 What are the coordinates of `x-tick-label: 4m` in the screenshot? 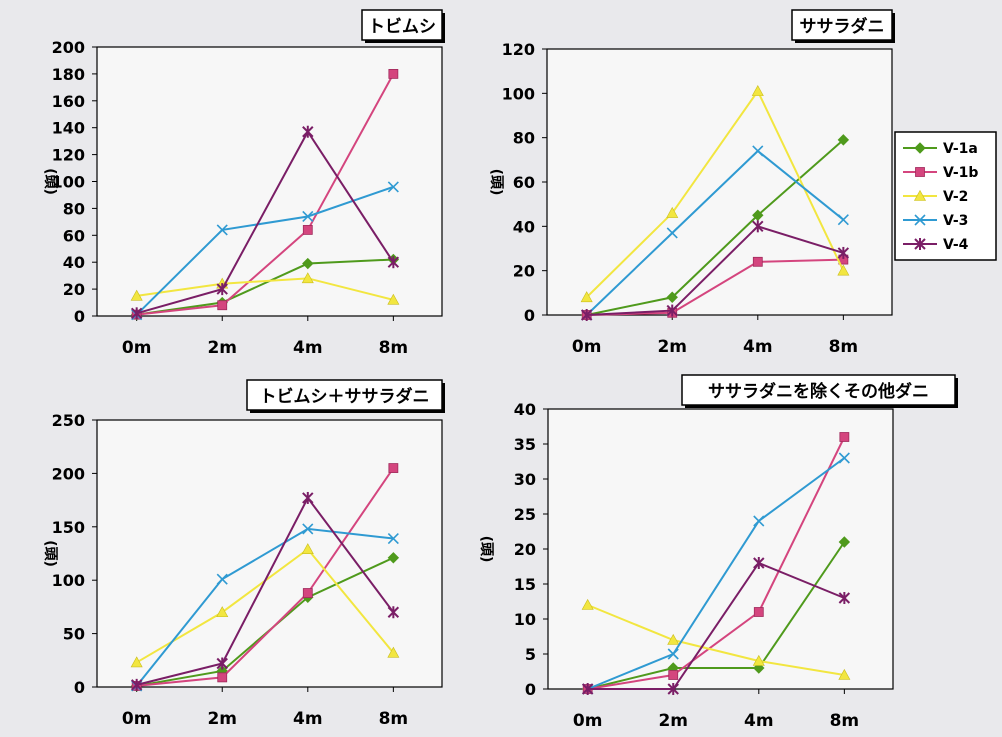 It's located at (308, 719).